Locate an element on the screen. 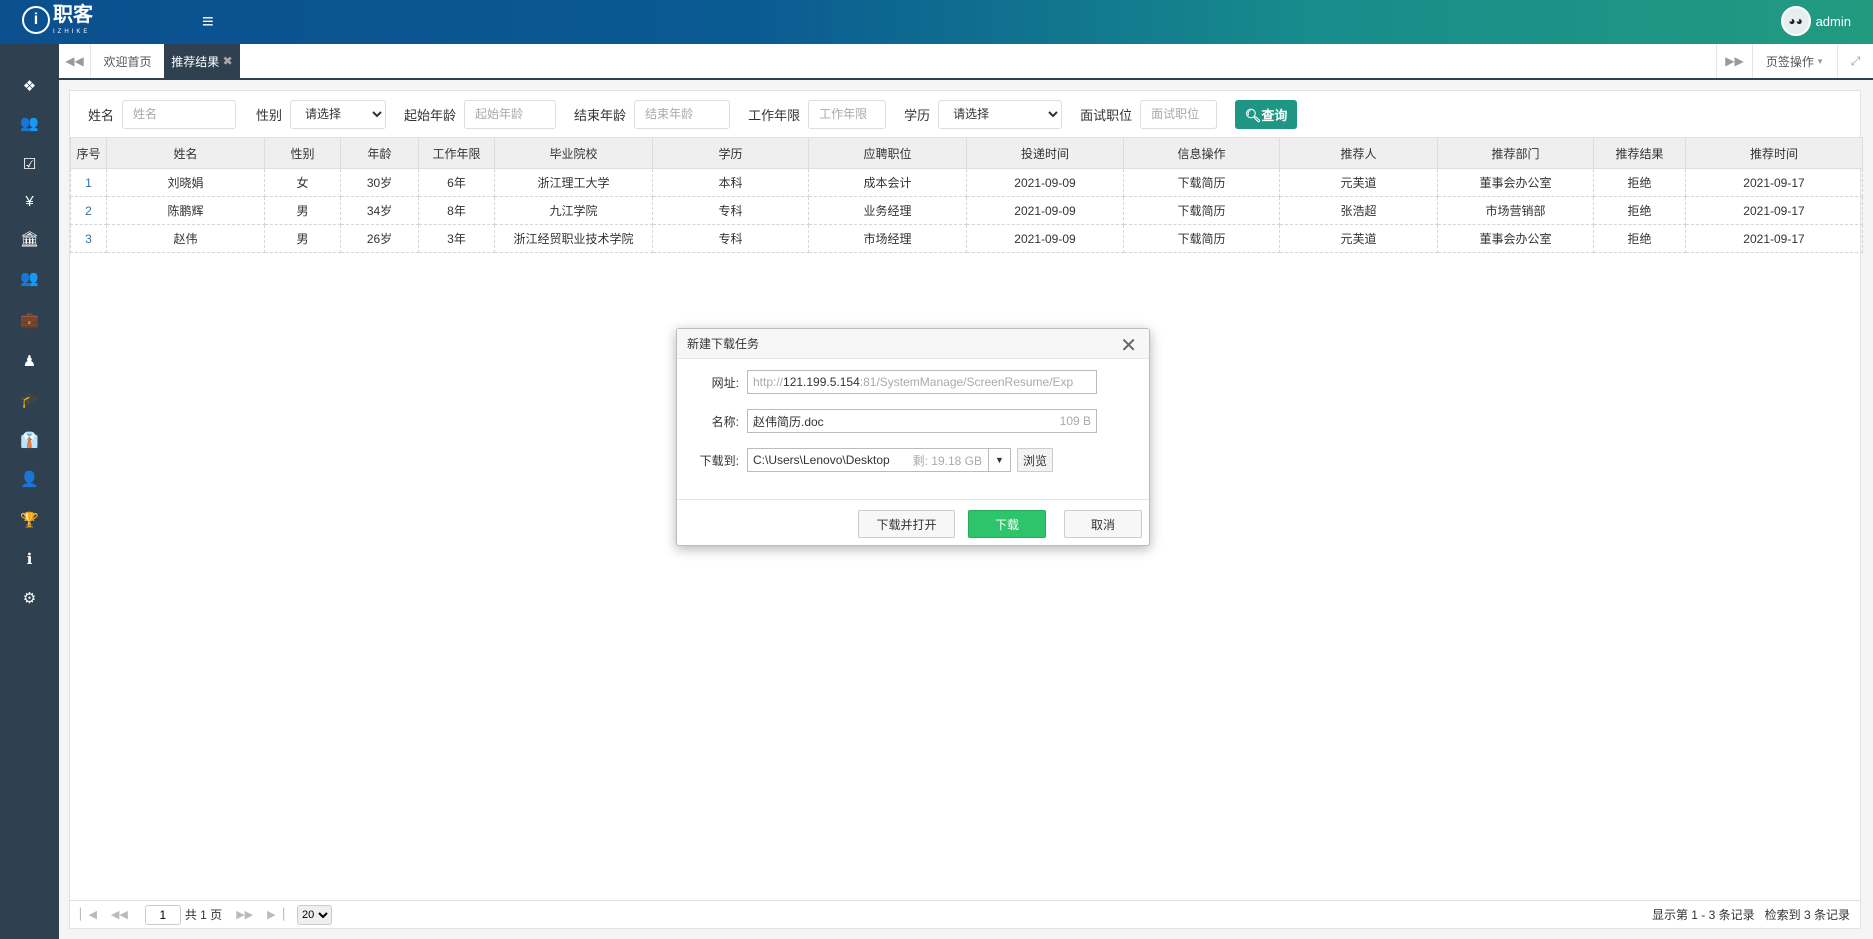  table-cell: 元芙道 is located at coordinates (1358, 238).